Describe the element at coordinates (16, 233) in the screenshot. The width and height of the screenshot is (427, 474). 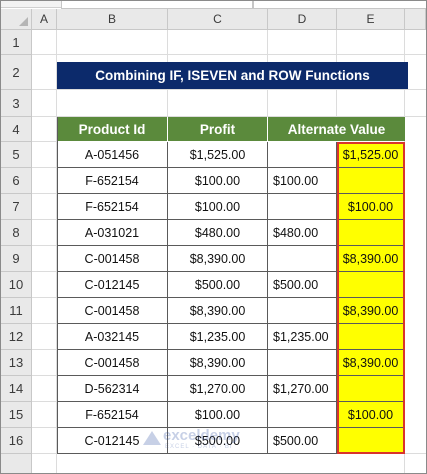
I see `row-header-8: 8` at that location.